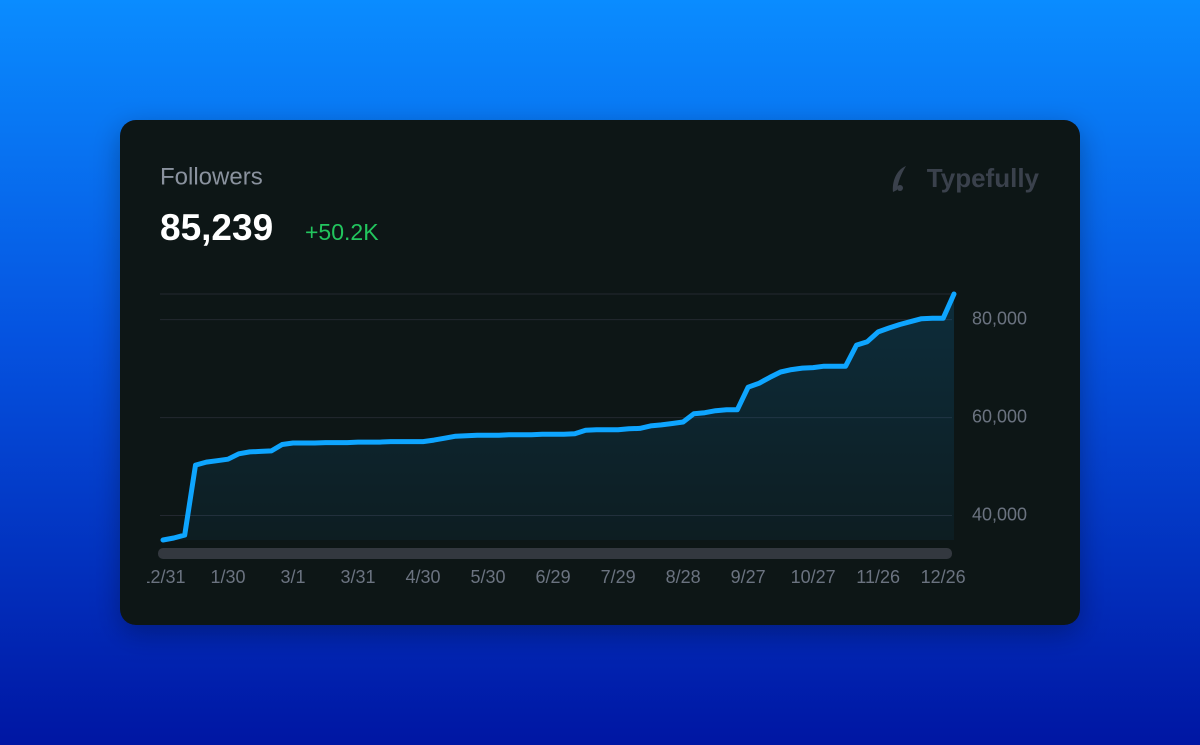 The width and height of the screenshot is (1200, 745). I want to click on x-tick-label: 6/29, so click(553, 577).